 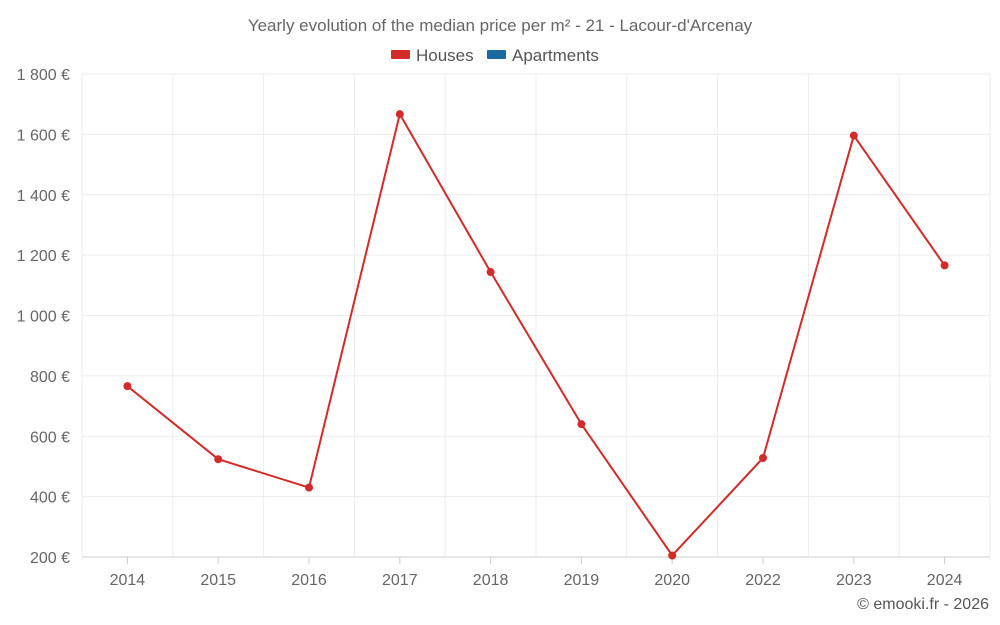 I want to click on x-tick-label: 2023, so click(x=854, y=580).